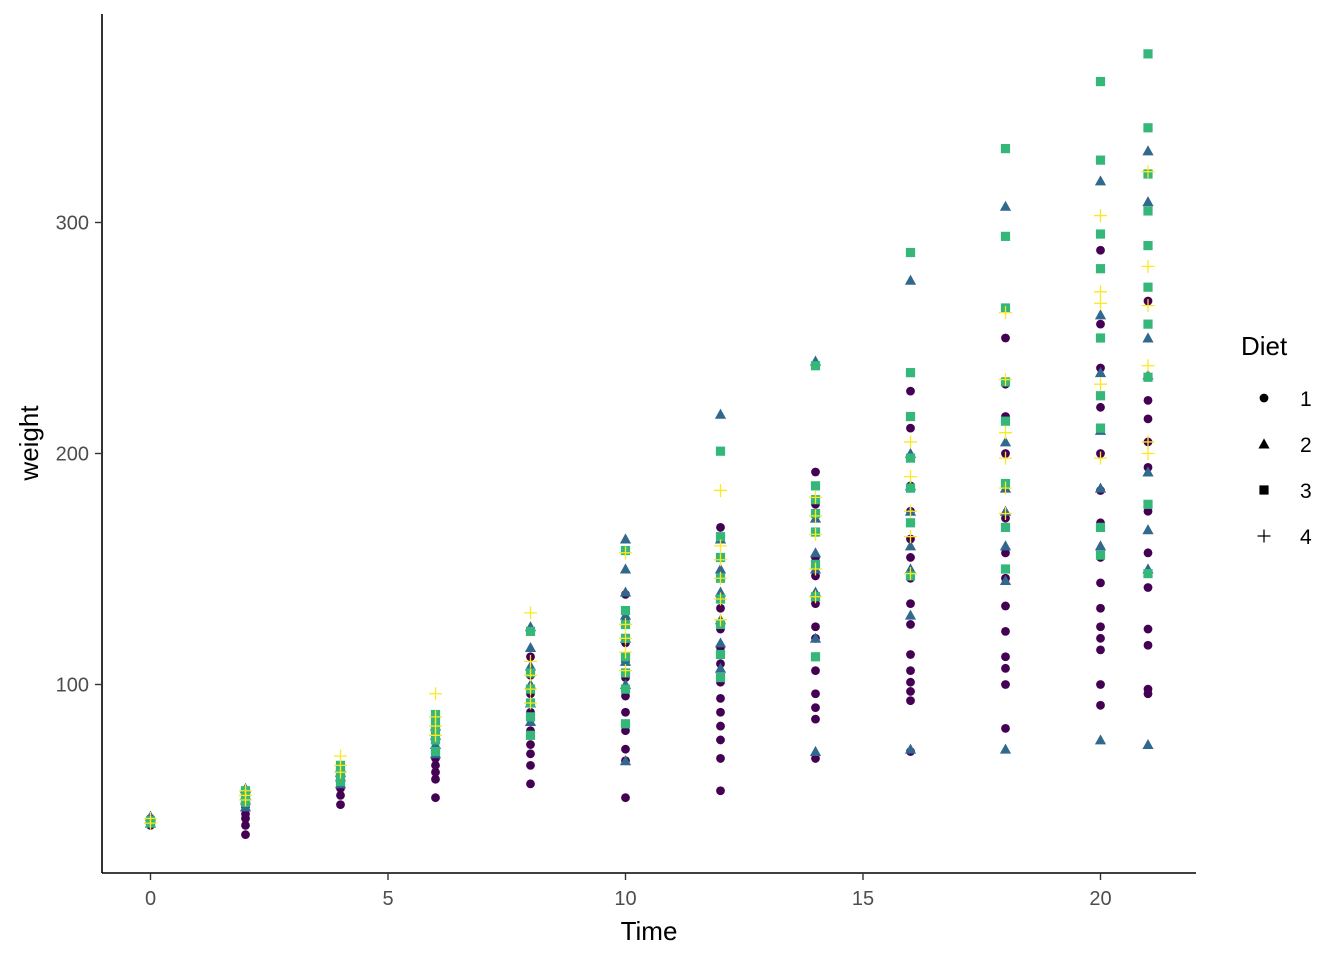 This screenshot has width=1344, height=960. Describe the element at coordinates (1285, 399) in the screenshot. I see `legend-item-1: 1` at that location.